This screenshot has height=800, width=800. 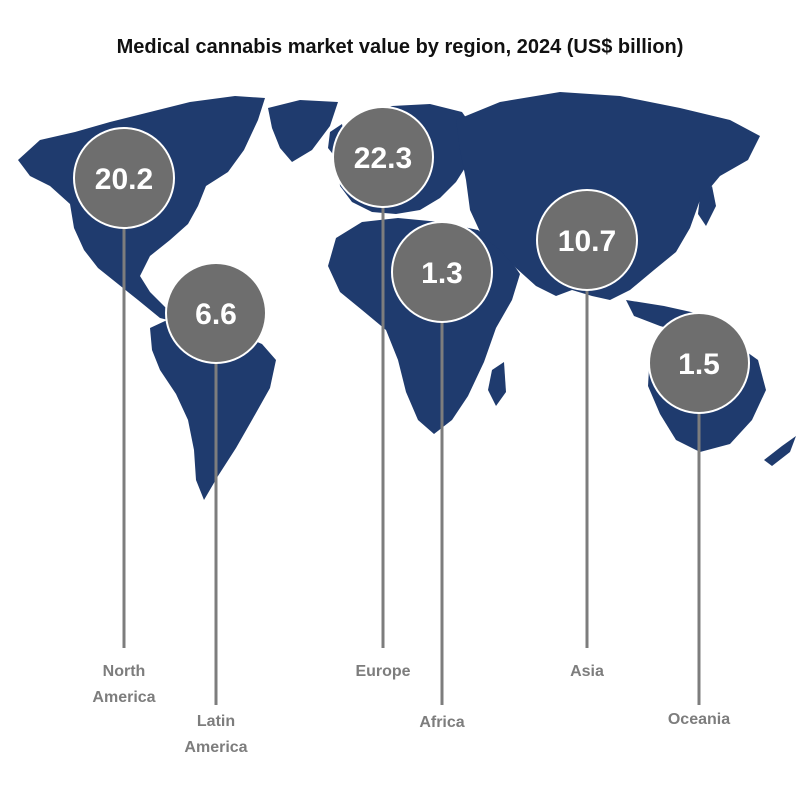 I want to click on region-marker-asia: 10.7 Asia, so click(x=587, y=434).